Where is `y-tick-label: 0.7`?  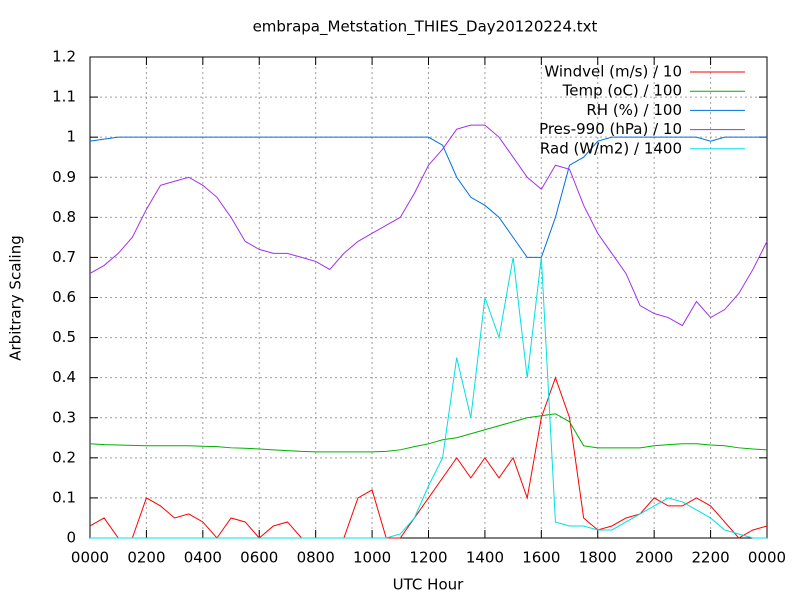 y-tick-label: 0.7 is located at coordinates (64, 257).